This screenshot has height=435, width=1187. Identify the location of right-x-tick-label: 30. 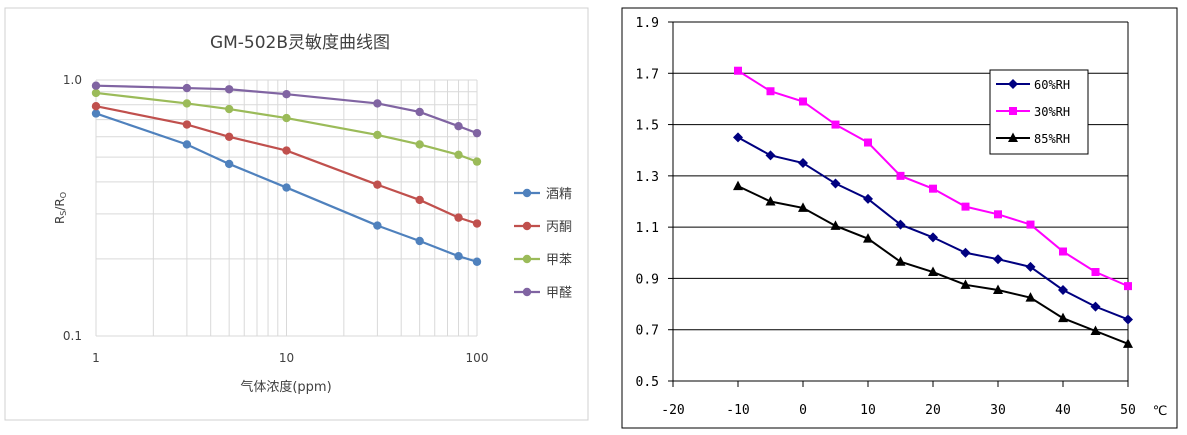
(998, 410).